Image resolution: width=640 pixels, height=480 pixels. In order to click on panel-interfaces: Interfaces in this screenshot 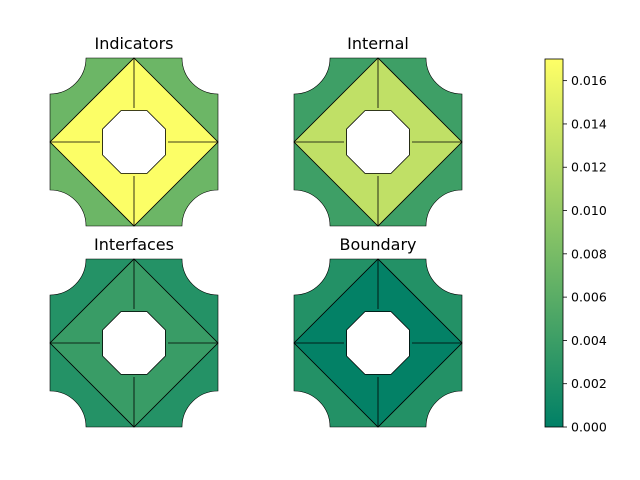, I will do `click(134, 331)`.